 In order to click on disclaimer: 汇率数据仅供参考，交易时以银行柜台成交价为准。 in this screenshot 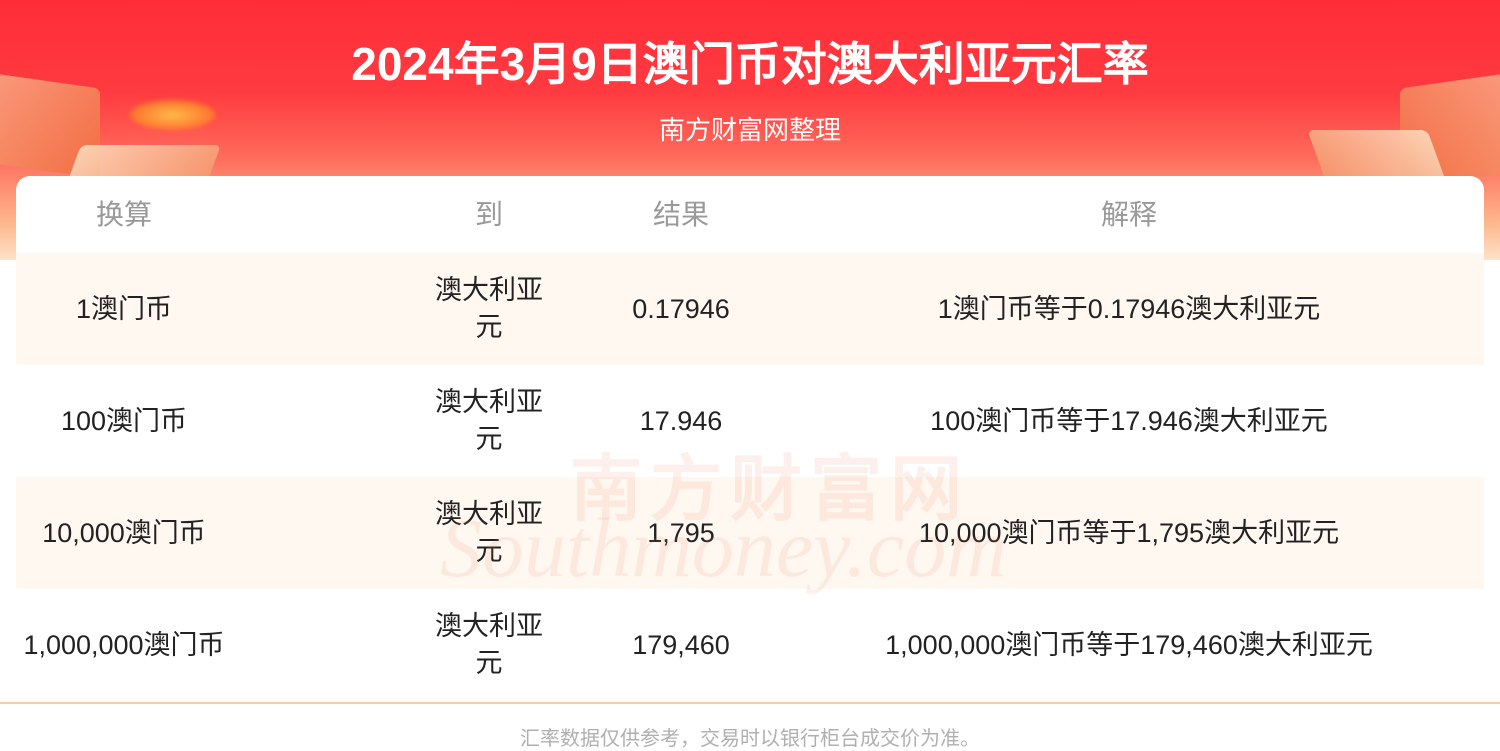, I will do `click(750, 739)`.